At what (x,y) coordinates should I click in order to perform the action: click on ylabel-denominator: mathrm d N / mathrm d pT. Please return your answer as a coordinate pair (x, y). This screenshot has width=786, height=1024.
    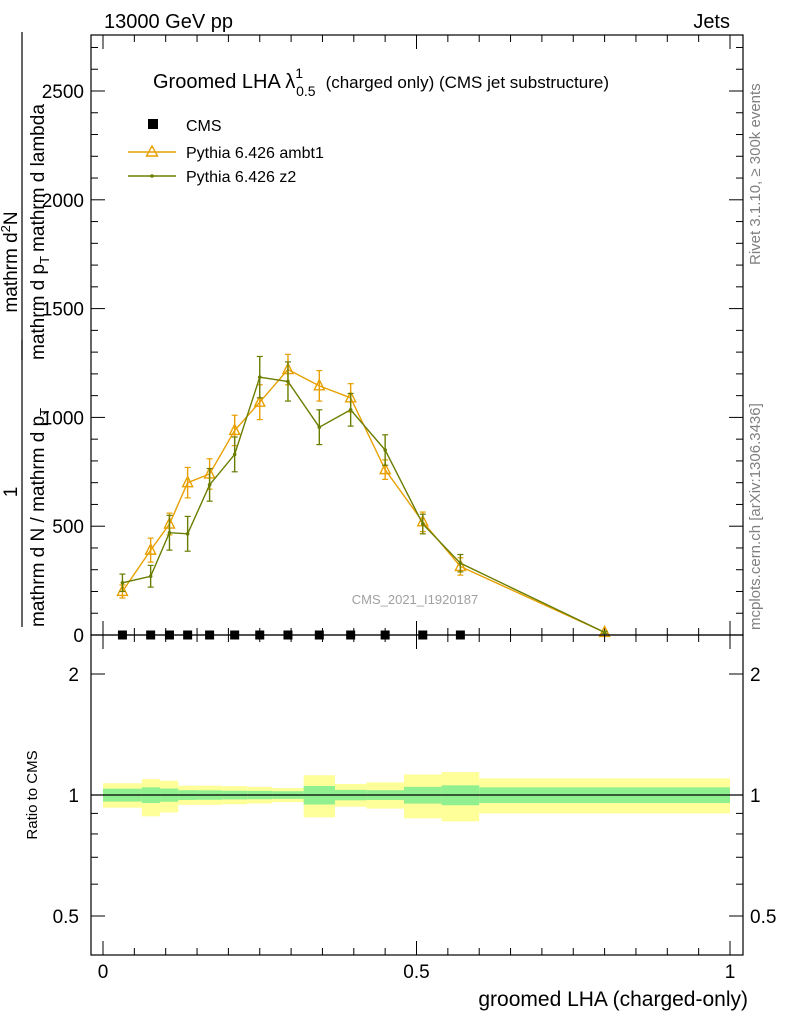
    Looking at the image, I should click on (40, 517).